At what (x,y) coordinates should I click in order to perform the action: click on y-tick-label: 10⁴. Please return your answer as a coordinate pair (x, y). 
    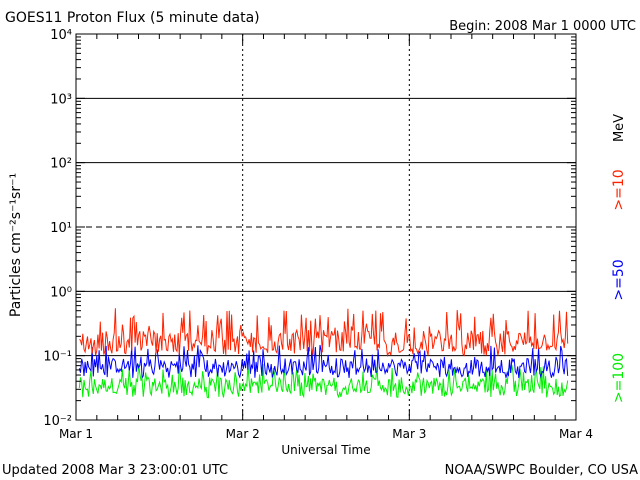
    Looking at the image, I should click on (61, 35).